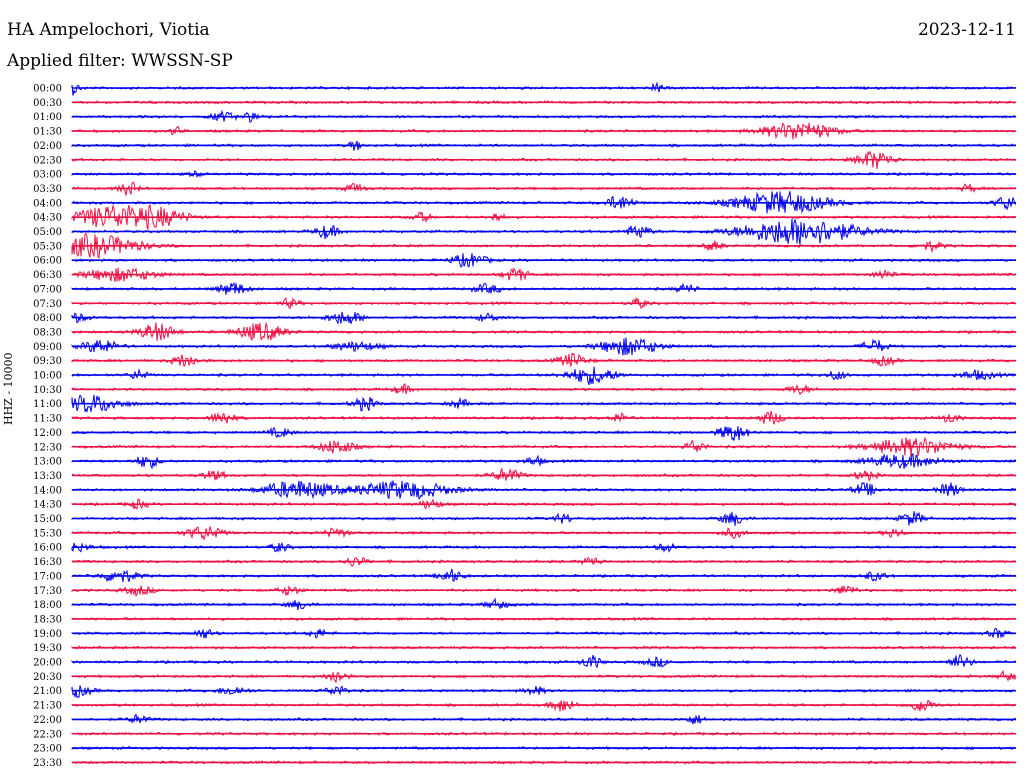  Describe the element at coordinates (47, 576) in the screenshot. I see `time-label: 17:00` at that location.